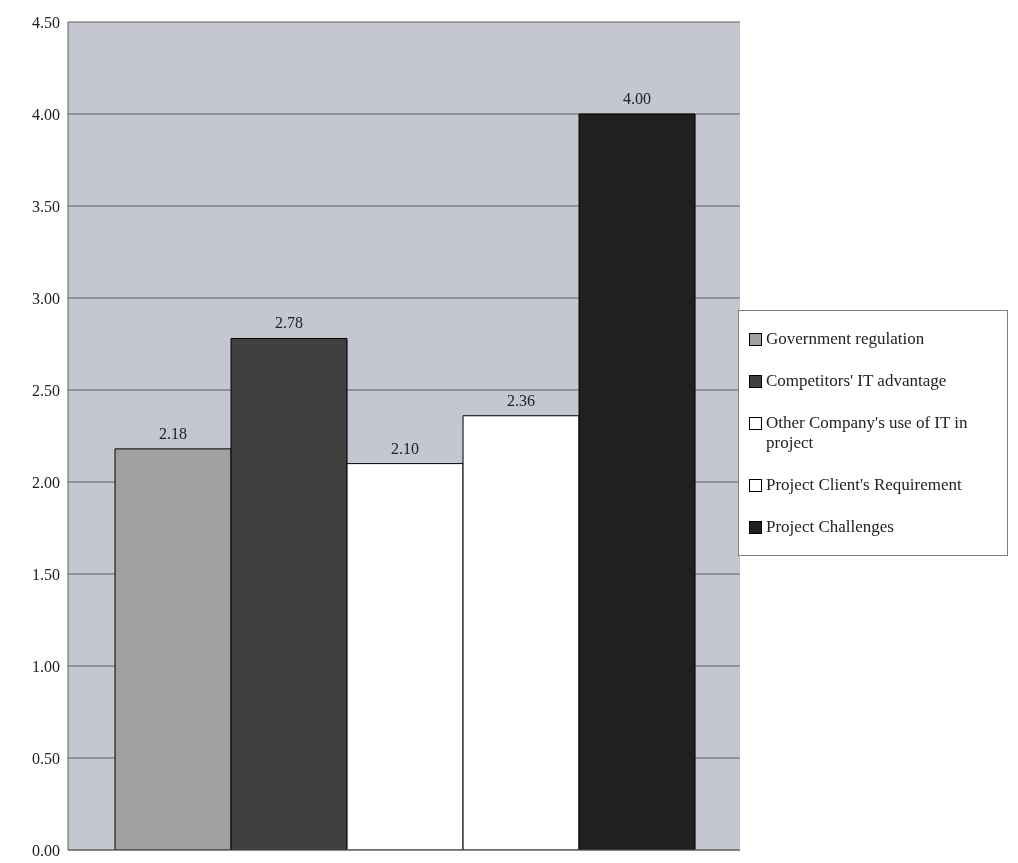 This screenshot has height=863, width=1018. I want to click on legend-label: Project Client's Requirement, so click(864, 485).